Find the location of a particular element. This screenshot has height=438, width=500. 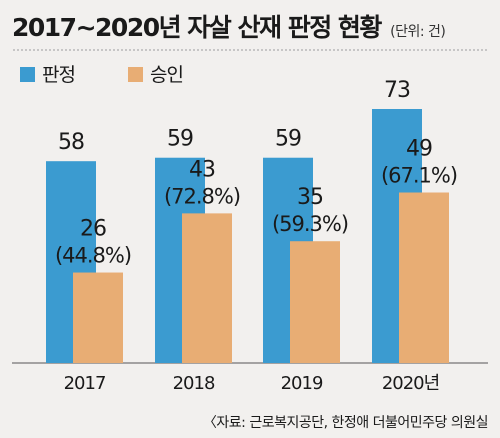

value-label-approval-cat-3: 35 is located at coordinates (310, 197).